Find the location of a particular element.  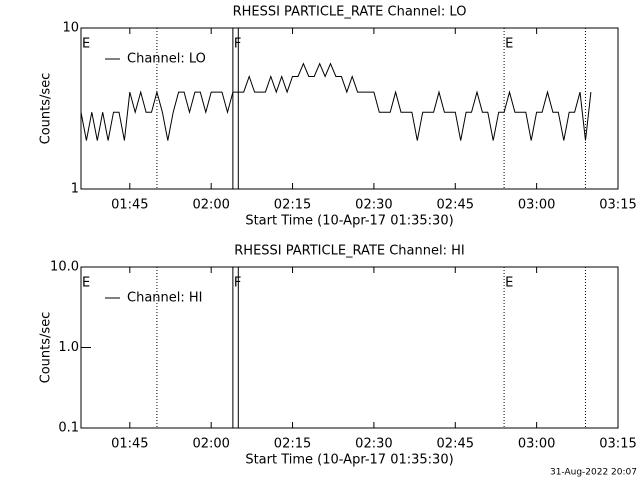

legend-label: Channel: HI is located at coordinates (165, 298).